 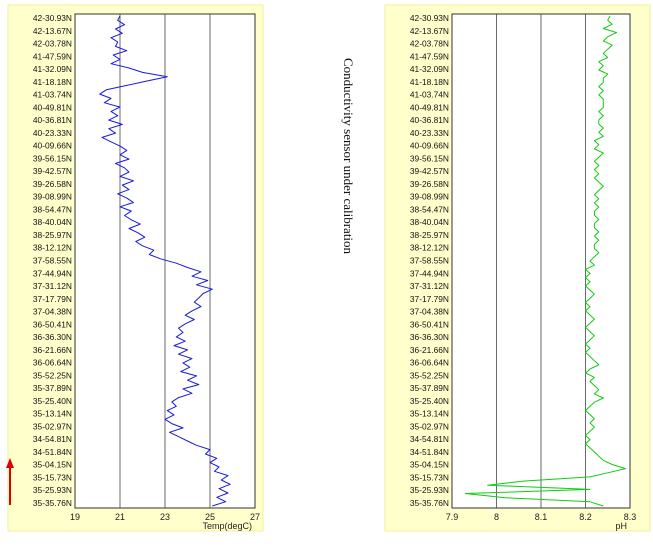 What do you see at coordinates (10, 481) in the screenshot?
I see `direction-arrow-icon` at bounding box center [10, 481].